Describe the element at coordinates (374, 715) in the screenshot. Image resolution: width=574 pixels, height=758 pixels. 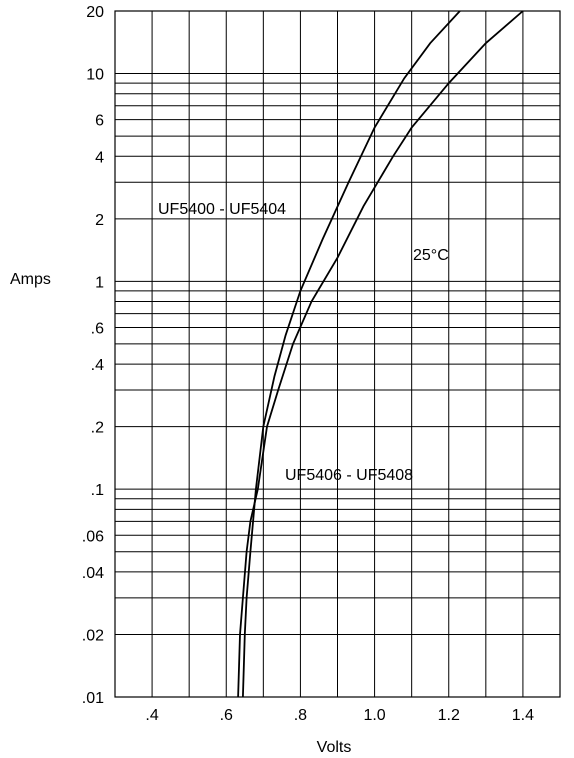
I see `x-tick-label: 1.0` at that location.